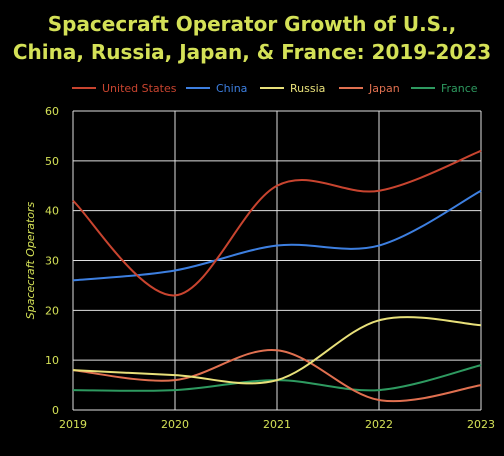 The height and width of the screenshot is (456, 504). I want to click on x-tick-label: 2021, so click(277, 424).